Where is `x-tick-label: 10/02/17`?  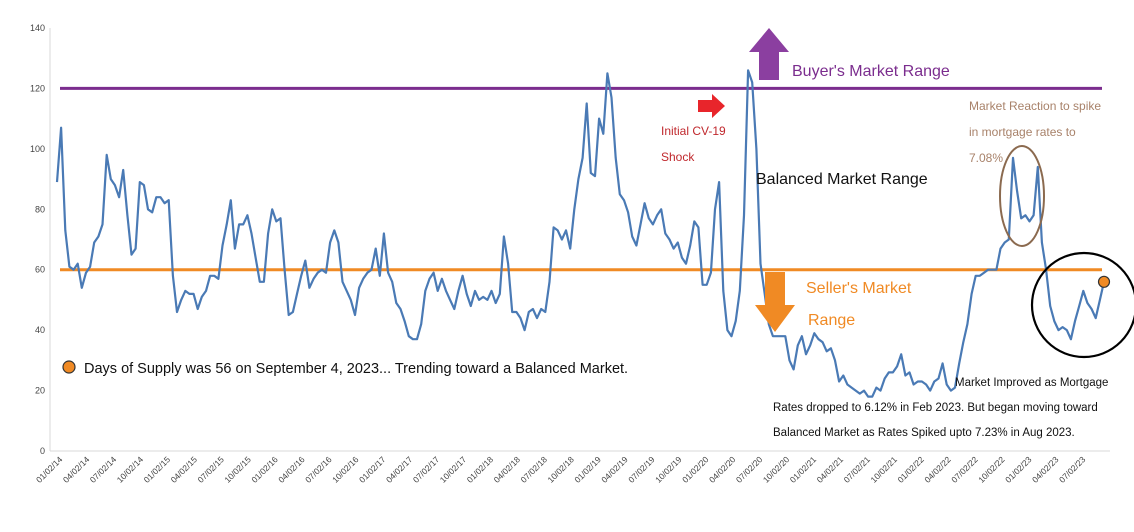
x-tick-label: 10/02/17 is located at coordinates (453, 469).